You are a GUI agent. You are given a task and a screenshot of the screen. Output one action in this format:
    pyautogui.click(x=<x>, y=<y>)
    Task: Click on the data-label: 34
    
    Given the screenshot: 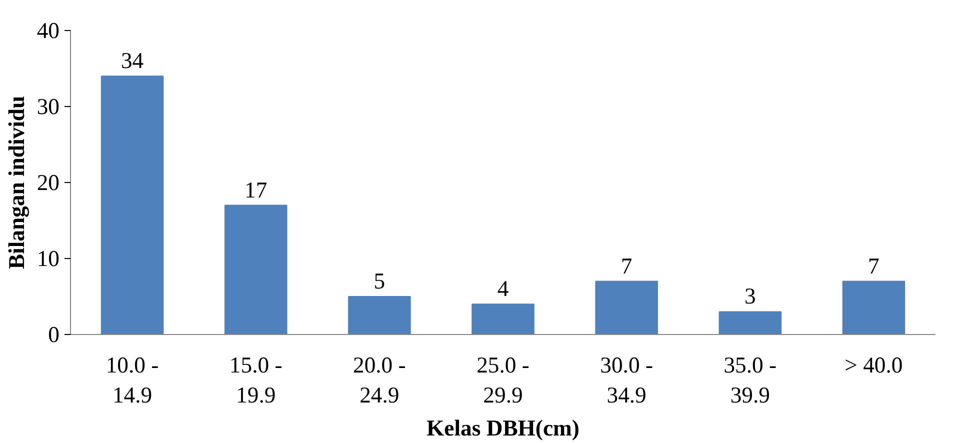 What is the action you would take?
    pyautogui.click(x=132, y=61)
    